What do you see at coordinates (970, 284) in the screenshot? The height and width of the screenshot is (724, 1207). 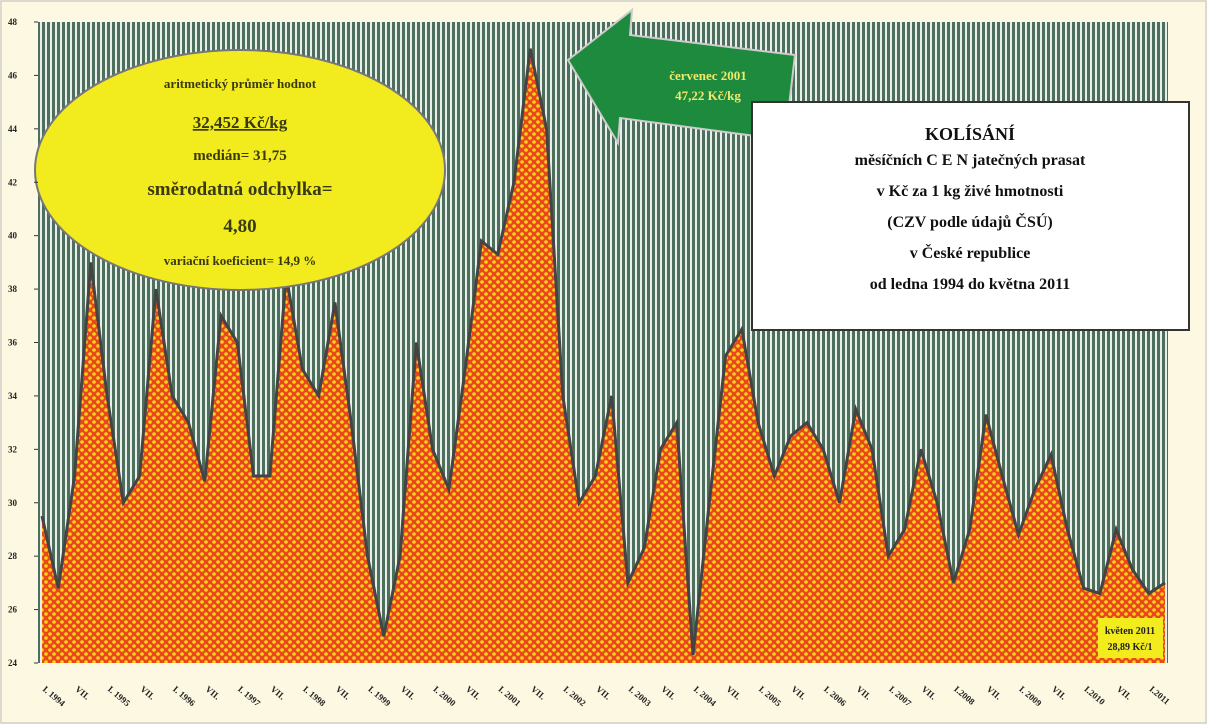 I see `title-text: od ledna 1994 do května 2011` at bounding box center [970, 284].